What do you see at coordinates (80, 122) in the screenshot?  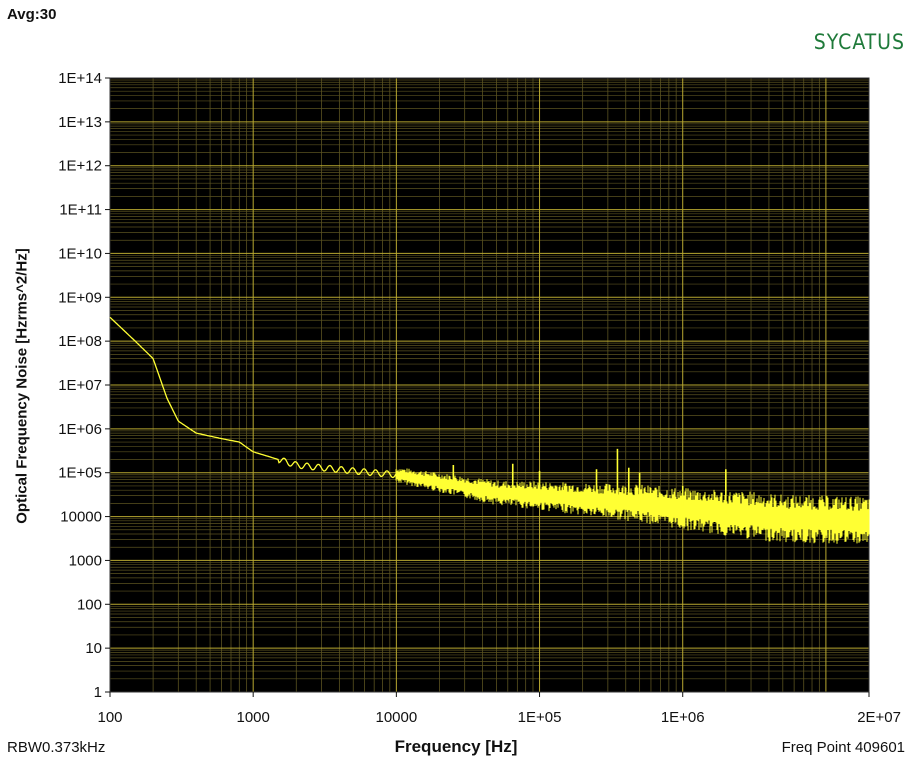 I see `y-tick-label: 1E+13` at bounding box center [80, 122].